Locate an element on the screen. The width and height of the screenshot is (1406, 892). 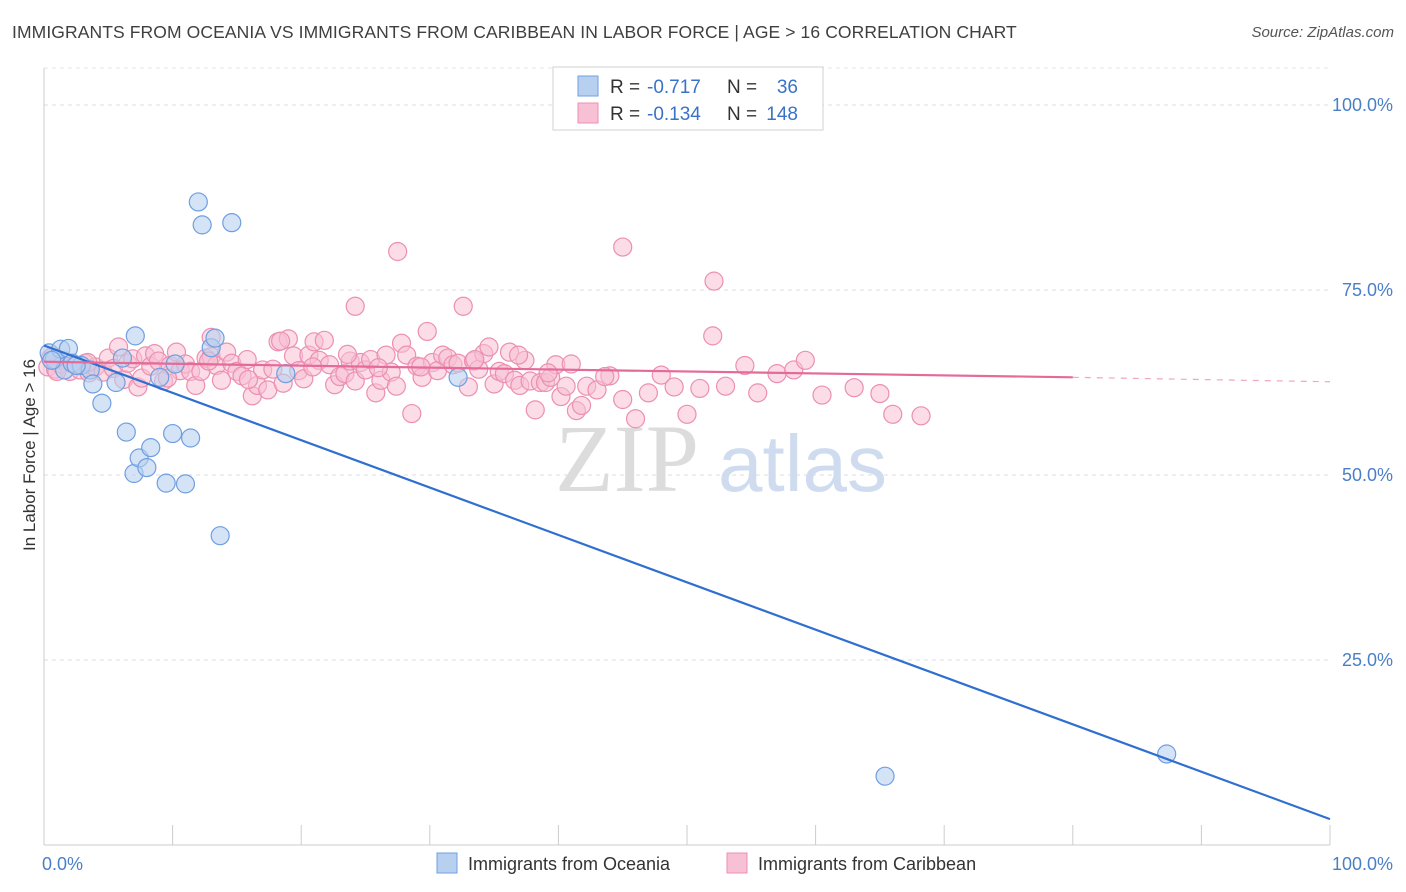
x-tick-label-1: 100.0% is located at coordinates (1362, 864).